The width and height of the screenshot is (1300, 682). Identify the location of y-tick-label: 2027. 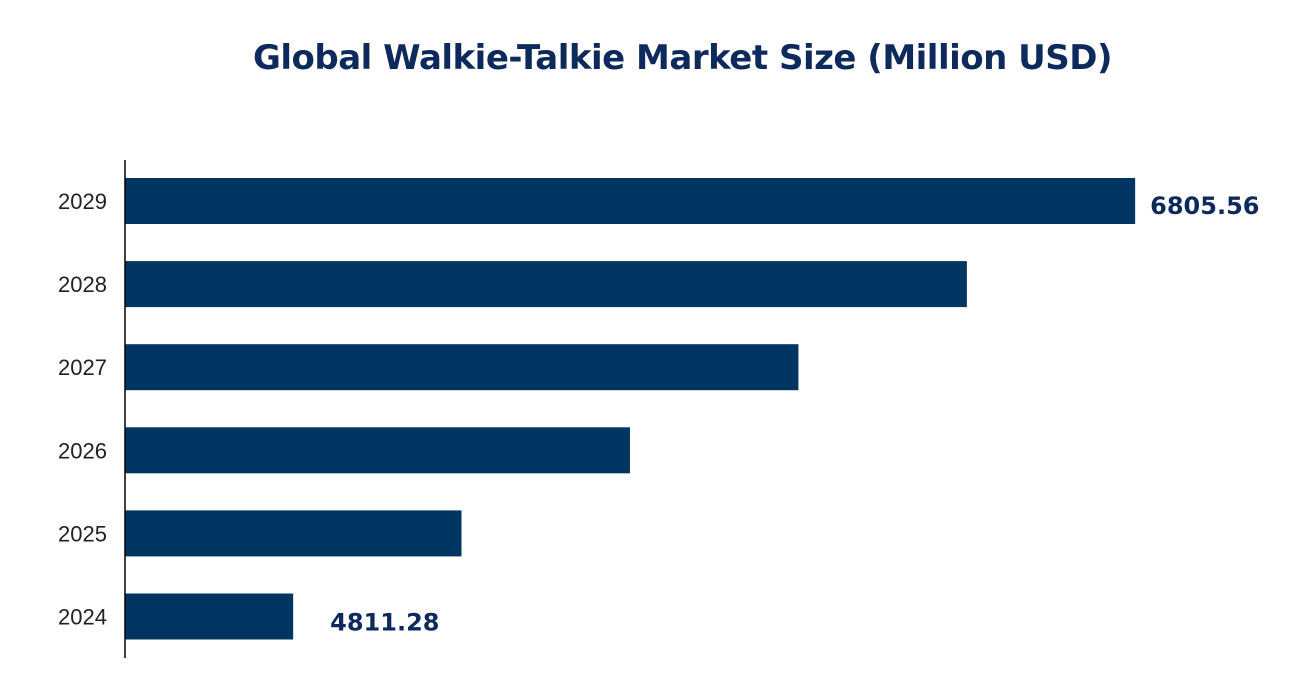
(82, 367).